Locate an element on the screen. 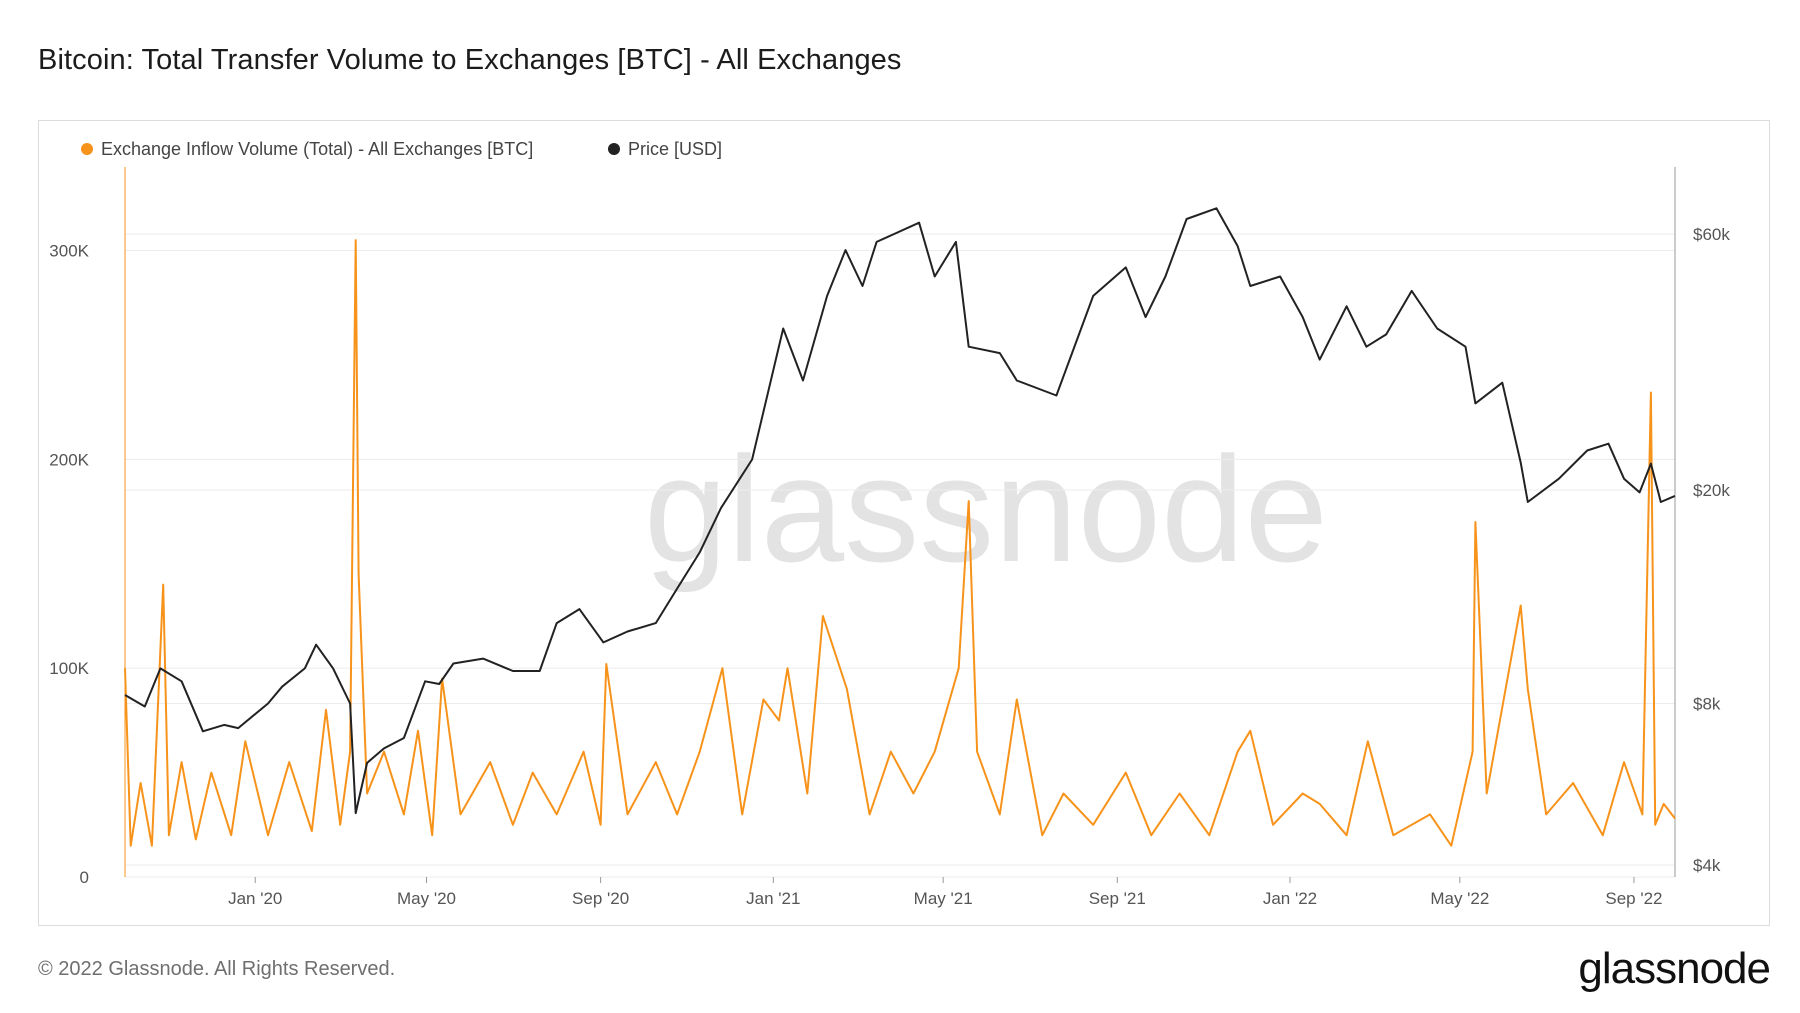  x-tick-label: May '20 is located at coordinates (426, 898).